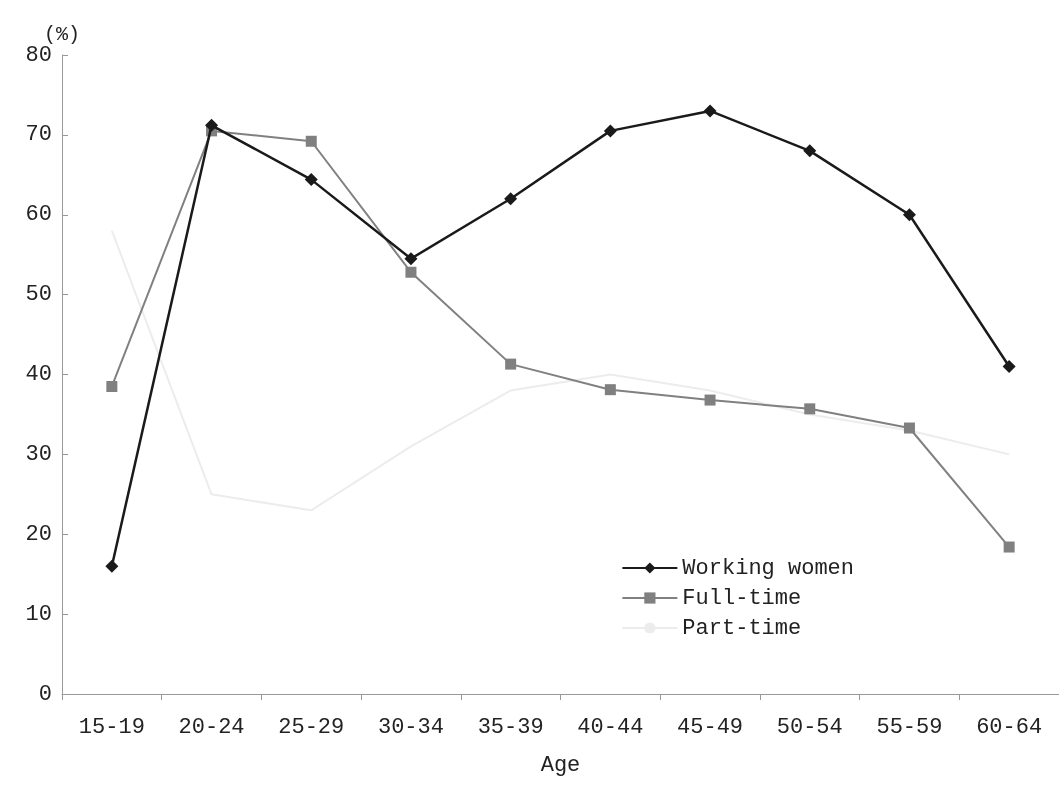  What do you see at coordinates (710, 727) in the screenshot?
I see `x-tick-label: 45-49` at bounding box center [710, 727].